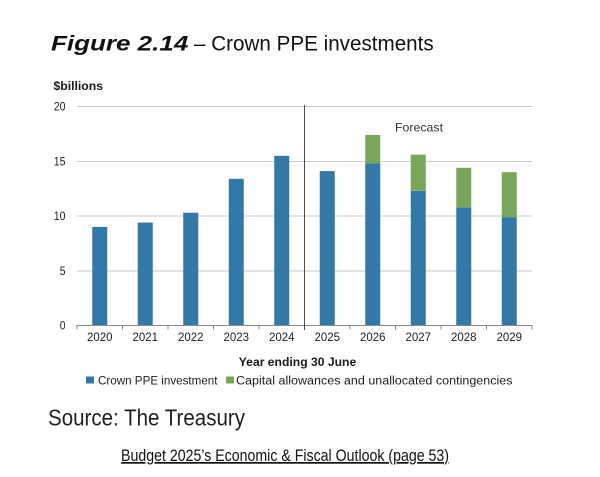 The width and height of the screenshot is (600, 477). What do you see at coordinates (63, 272) in the screenshot?
I see `svg-text: 5` at bounding box center [63, 272].